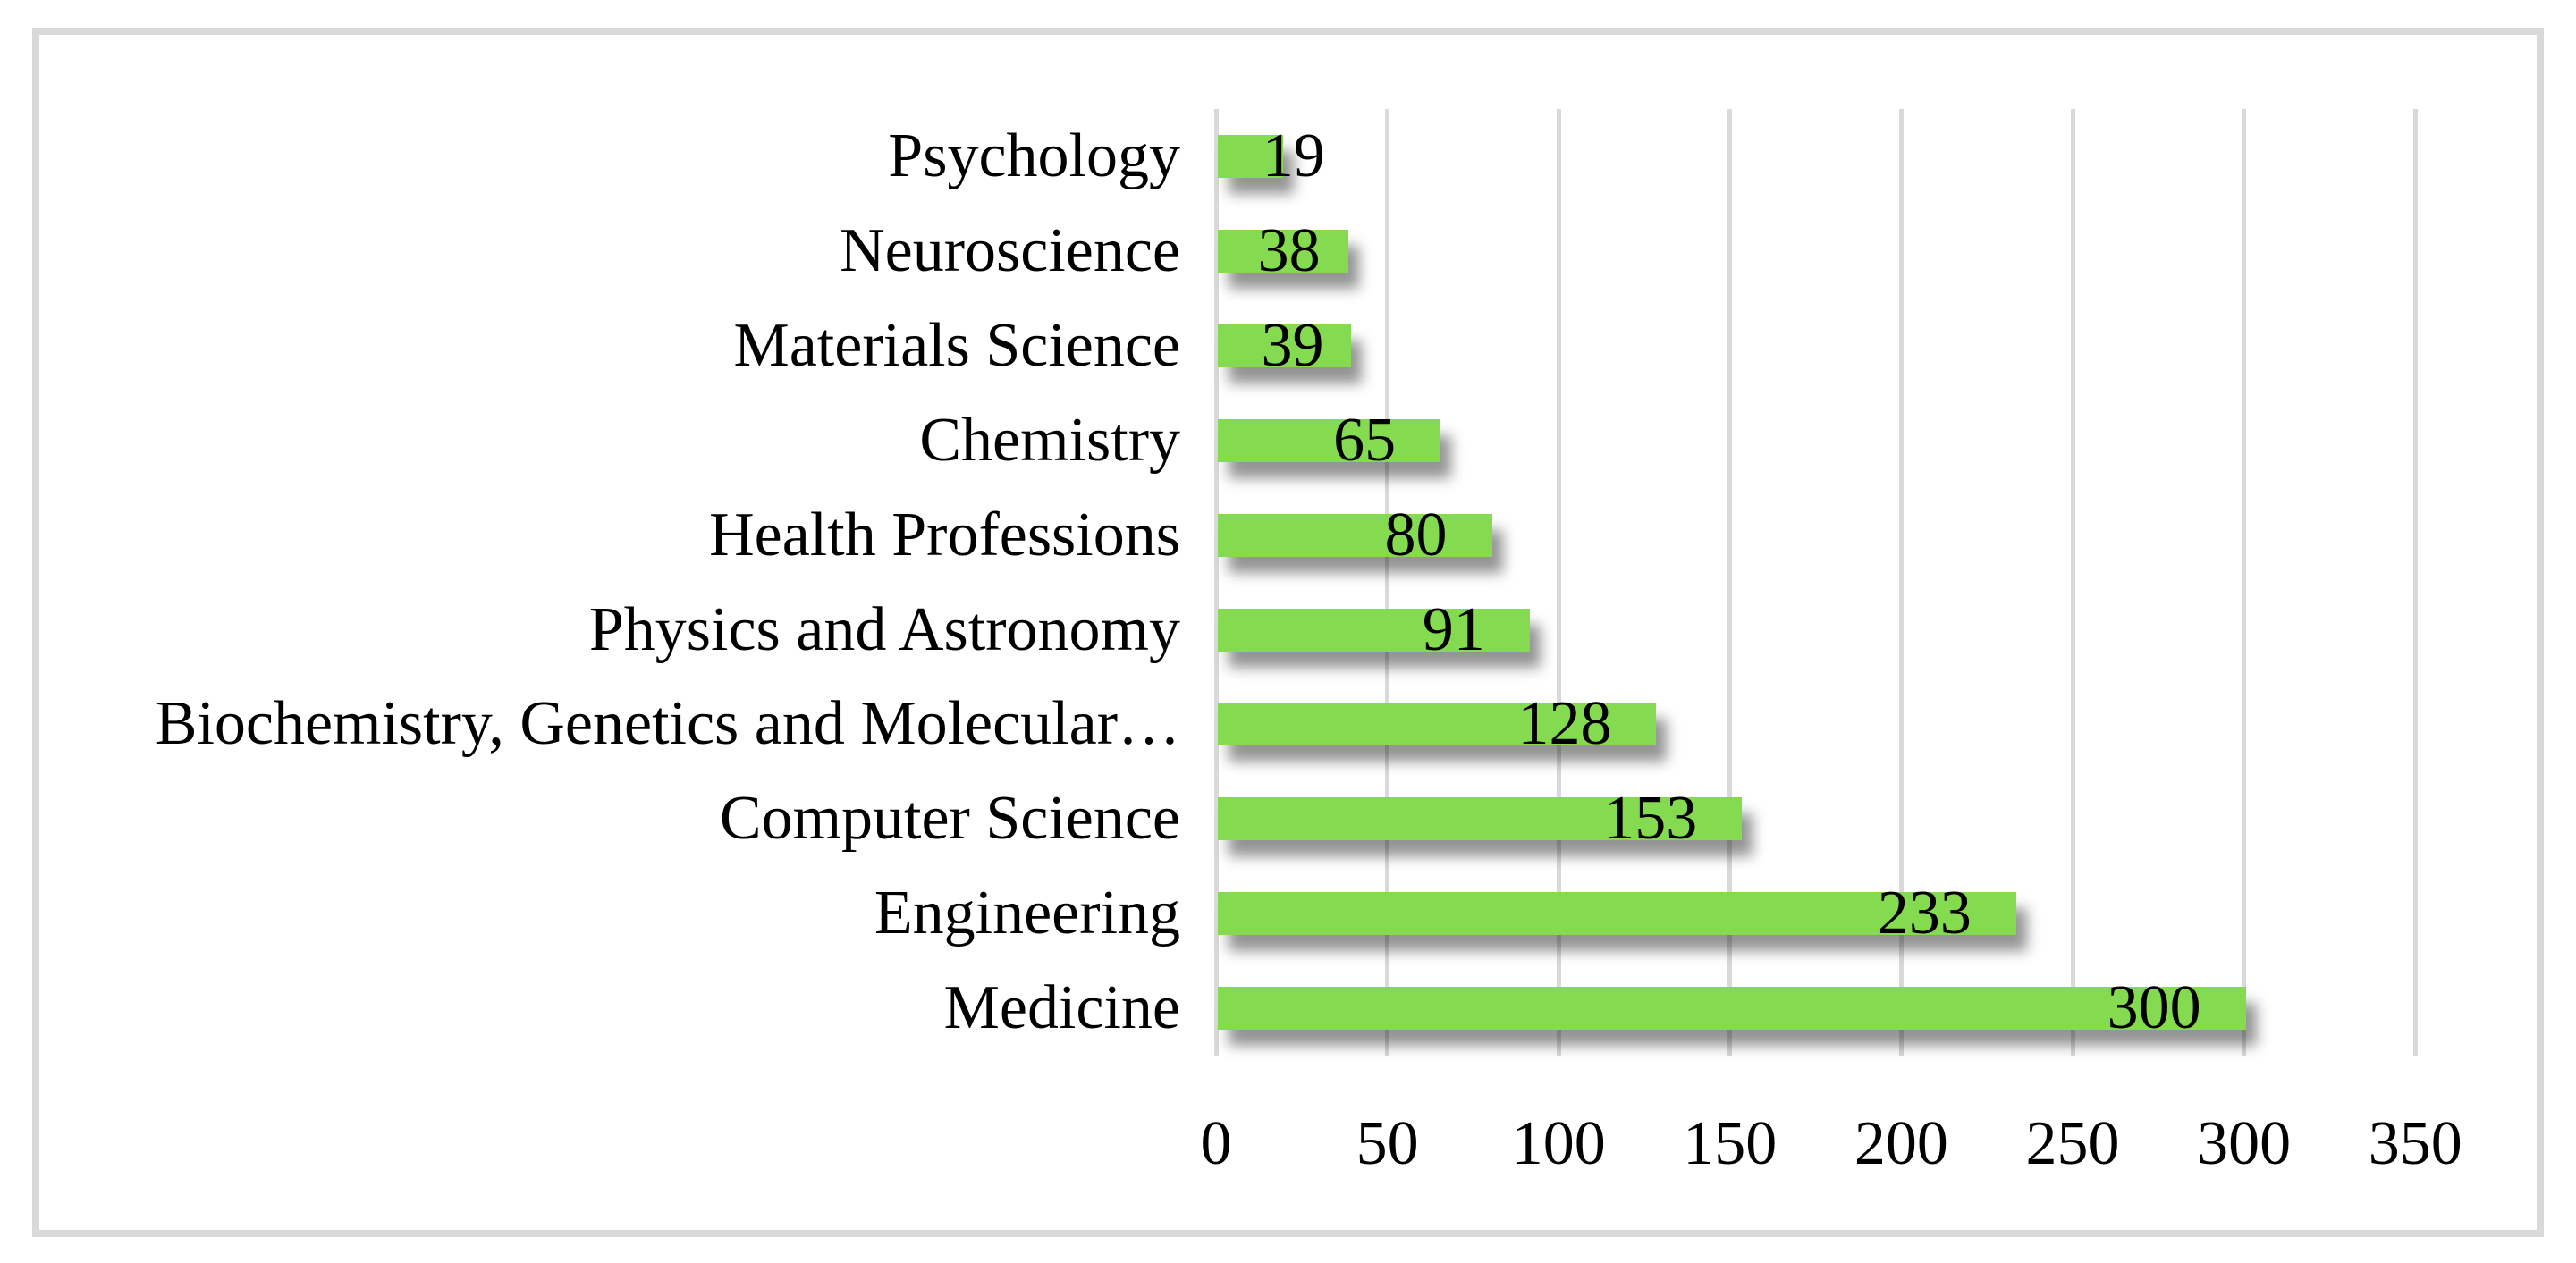 The image size is (2576, 1263). Describe the element at coordinates (1216, 1143) in the screenshot. I see `x-tick-label-0: 0` at that location.